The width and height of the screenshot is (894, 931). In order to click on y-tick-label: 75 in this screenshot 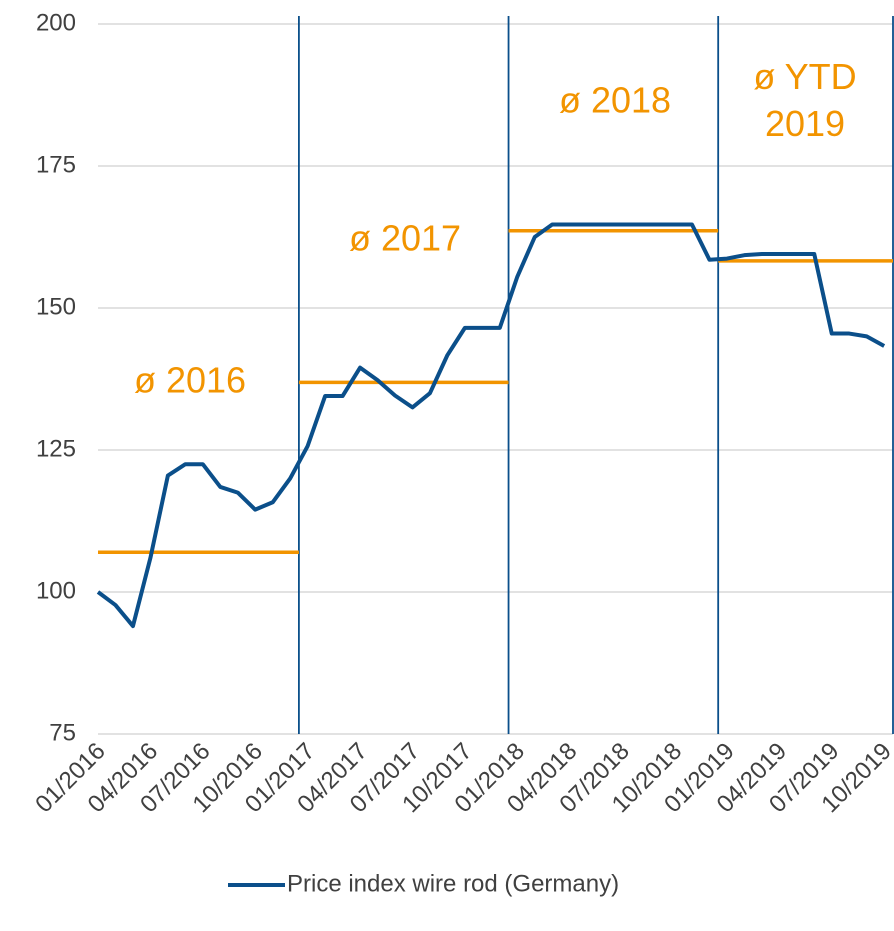, I will do `click(62, 732)`.